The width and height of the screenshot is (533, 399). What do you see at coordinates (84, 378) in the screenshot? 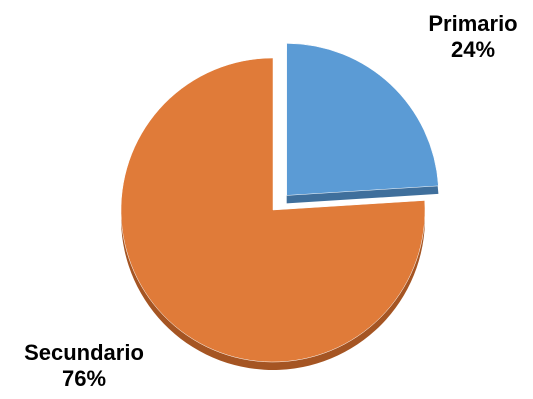
I see `slice-percent-secundario: 76%` at bounding box center [84, 378].